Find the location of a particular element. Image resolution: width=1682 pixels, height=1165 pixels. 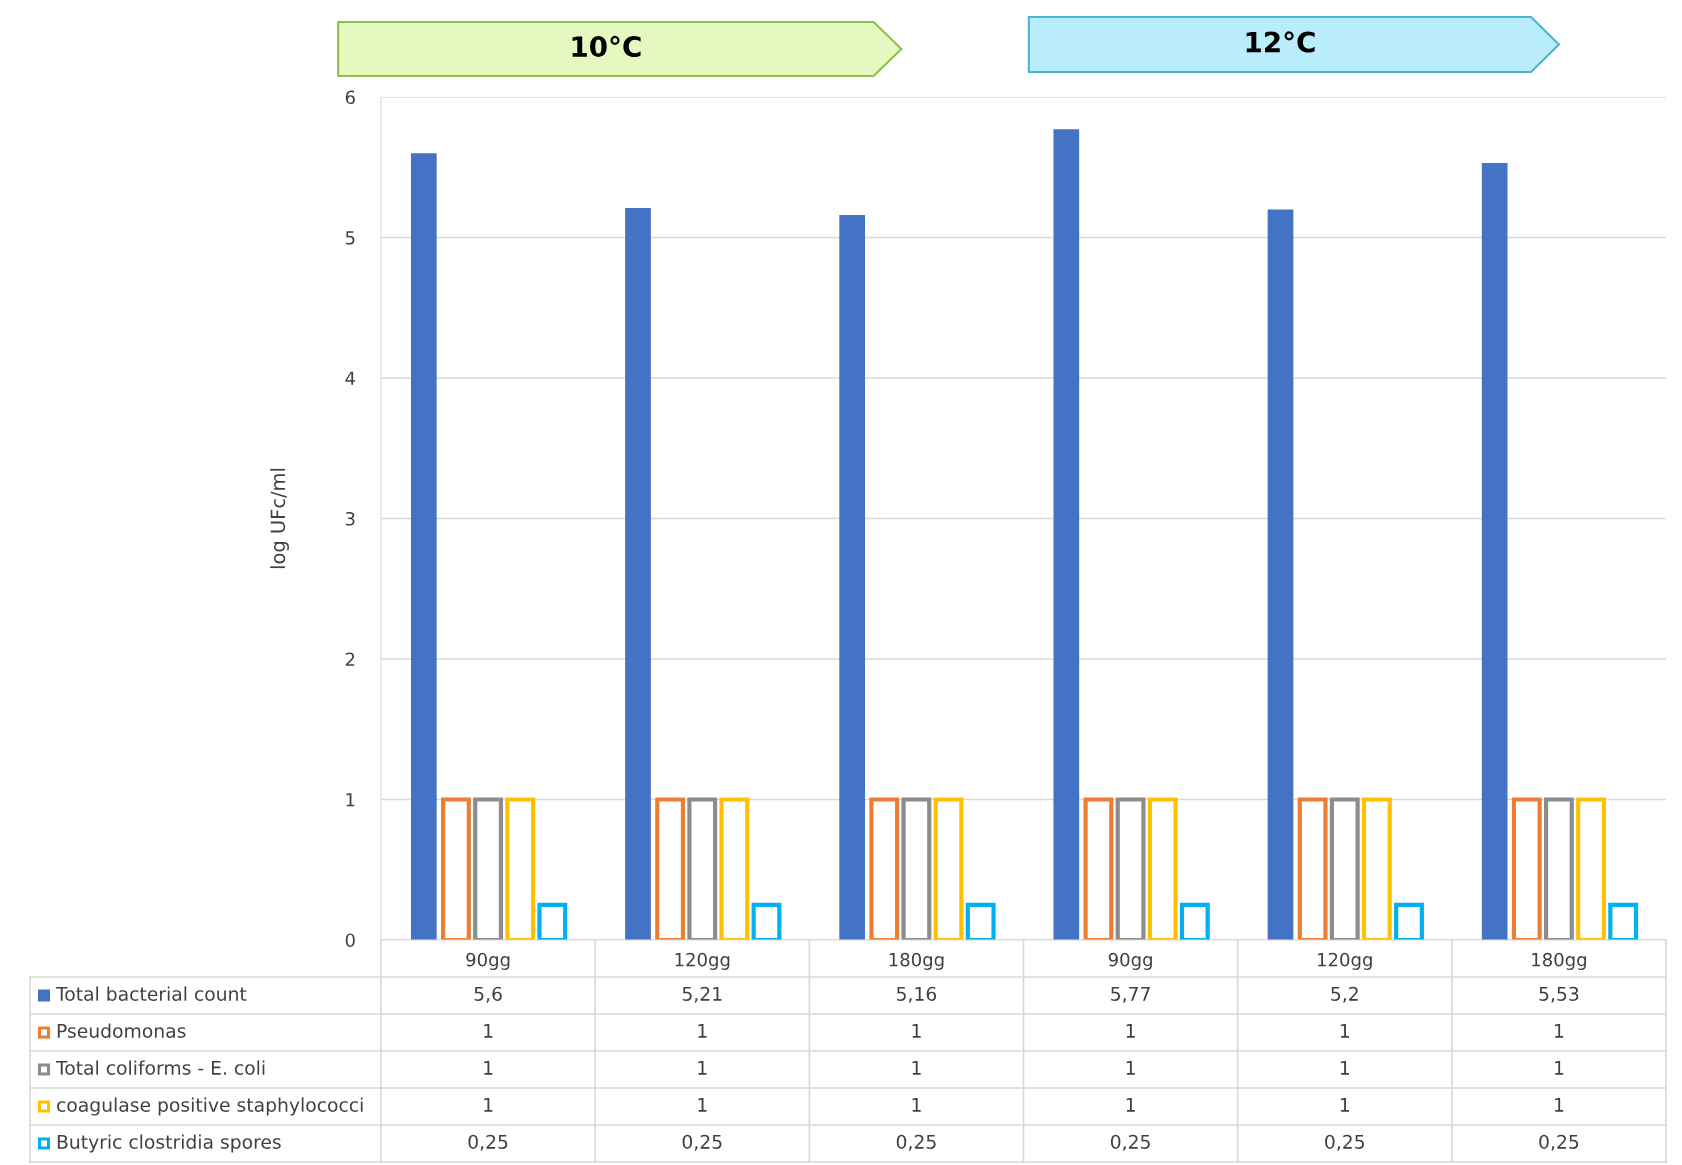

legend-label: coagulase positive staphylococci is located at coordinates (210, 1106).